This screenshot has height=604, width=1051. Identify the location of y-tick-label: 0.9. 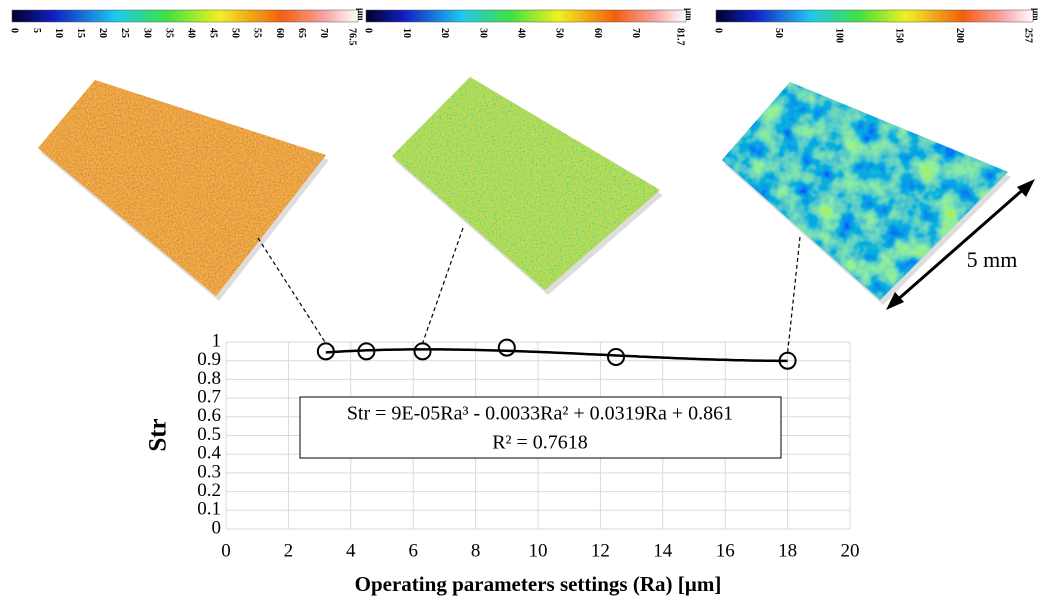
(209, 359).